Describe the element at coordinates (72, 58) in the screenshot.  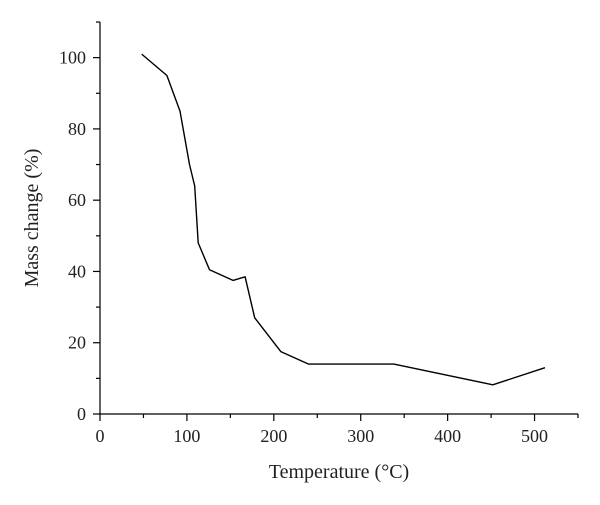
I see `y-tick-label: 100` at that location.